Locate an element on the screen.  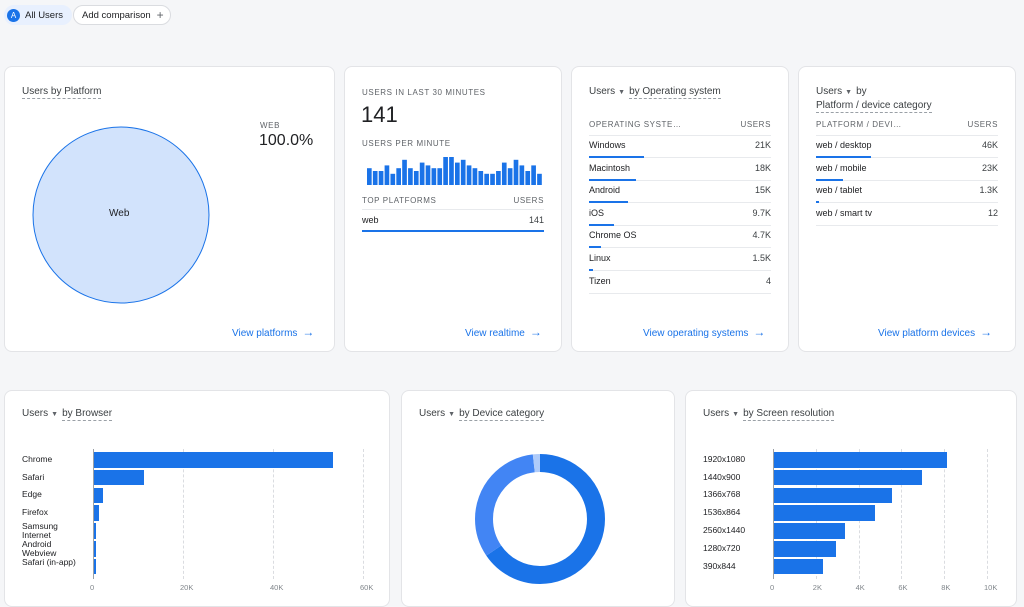
view-platforms-link: View platforms → is located at coordinates (273, 332).